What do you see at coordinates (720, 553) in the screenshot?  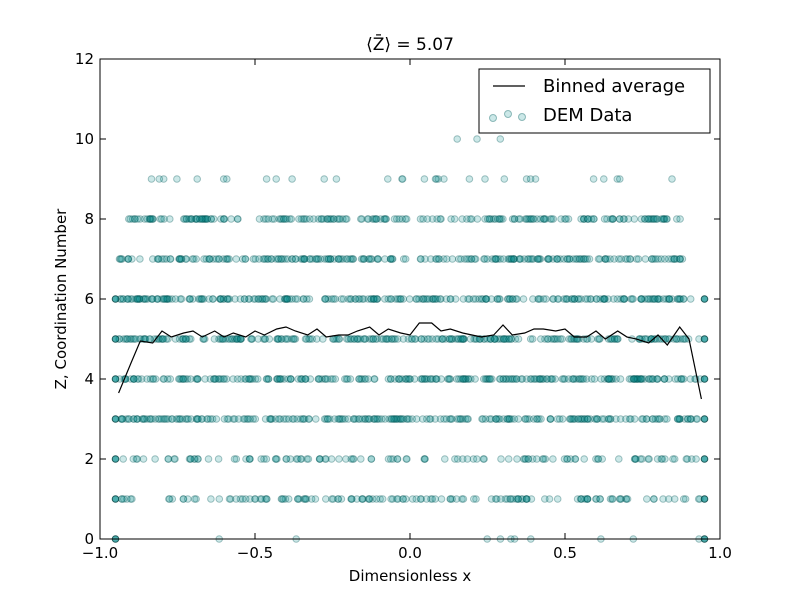 I see `x-tick-label: 1.0` at bounding box center [720, 553].